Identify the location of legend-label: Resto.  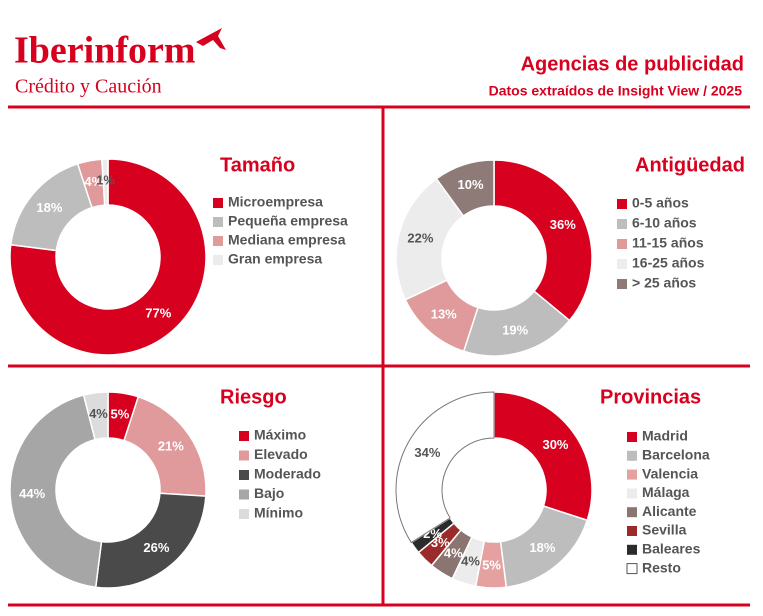
(661, 567).